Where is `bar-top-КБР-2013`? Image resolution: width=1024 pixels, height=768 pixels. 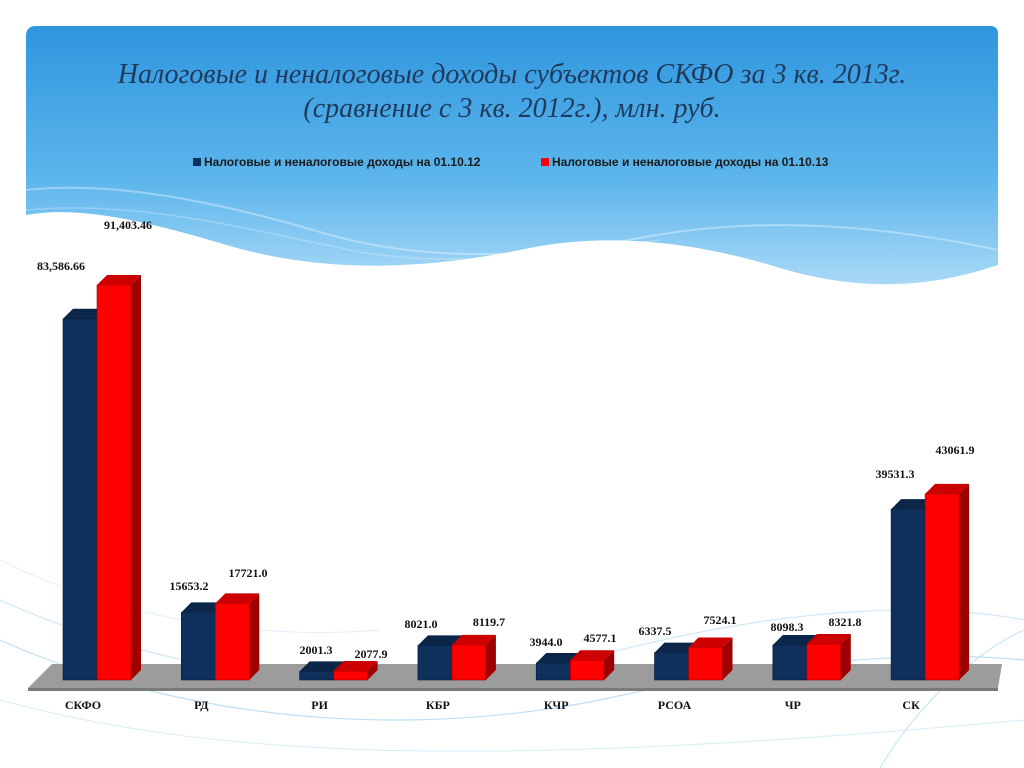 bar-top-КБР-2013 is located at coordinates (473, 639).